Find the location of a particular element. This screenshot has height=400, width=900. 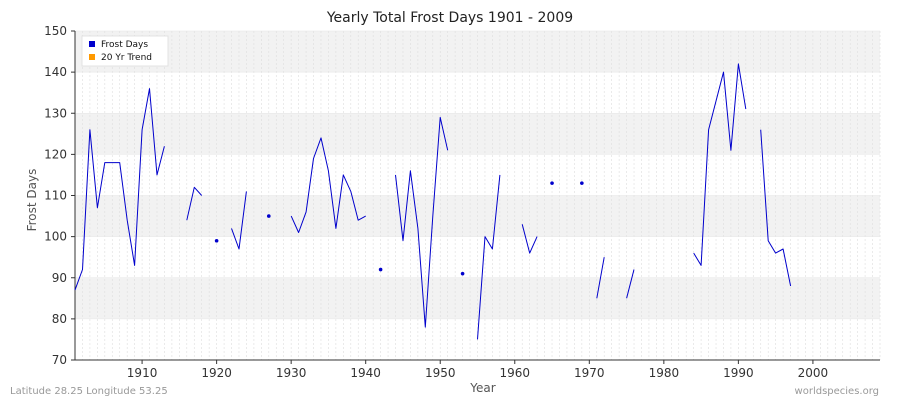

legend-label-trend: 20 Yr Trend is located at coordinates (126, 58).